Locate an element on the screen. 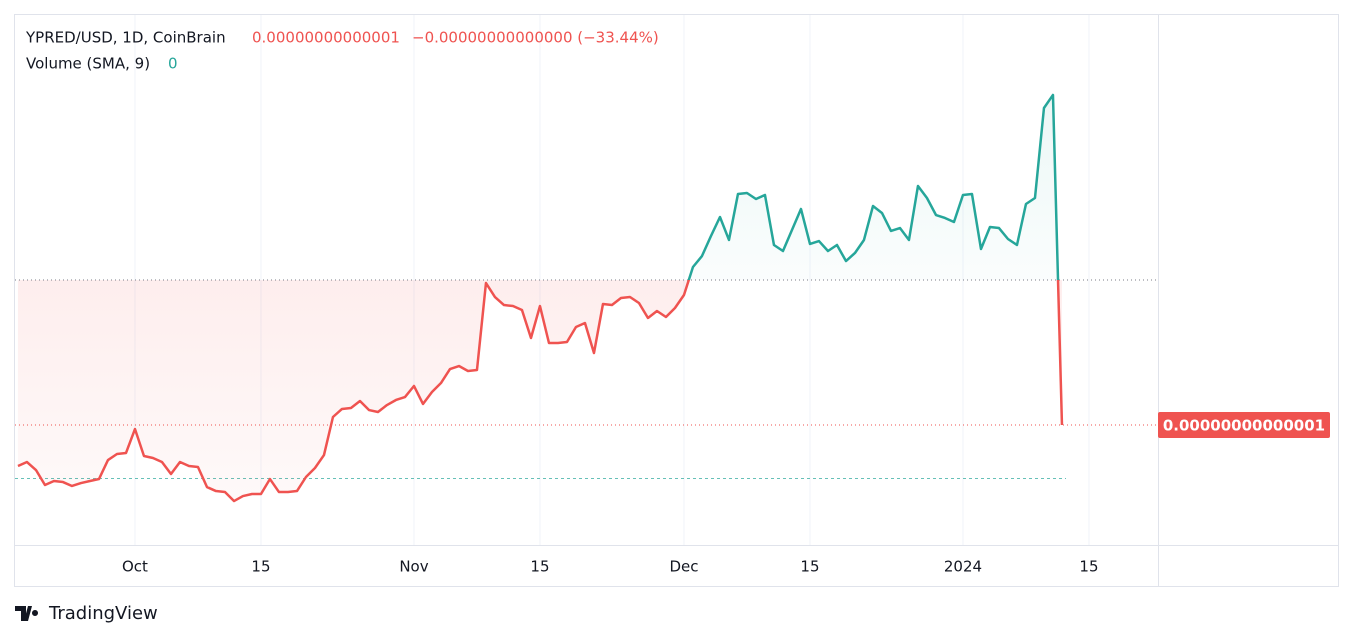 The height and width of the screenshot is (640, 1353). change: −0.00000000000000 (−33.44%) is located at coordinates (535, 38).